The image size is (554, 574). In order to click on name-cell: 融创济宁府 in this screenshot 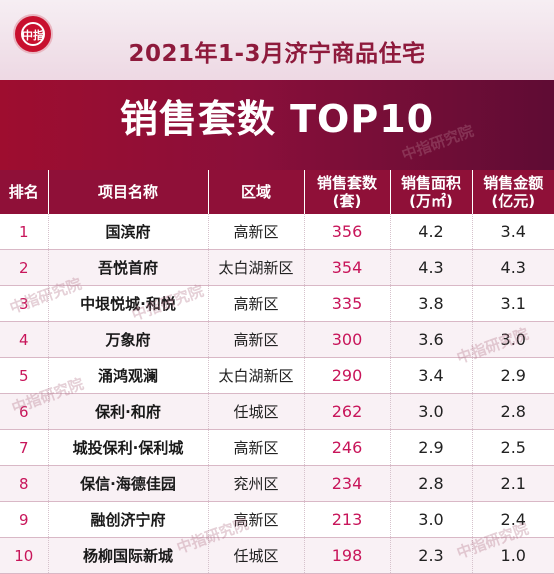, I will do `click(128, 519)`.